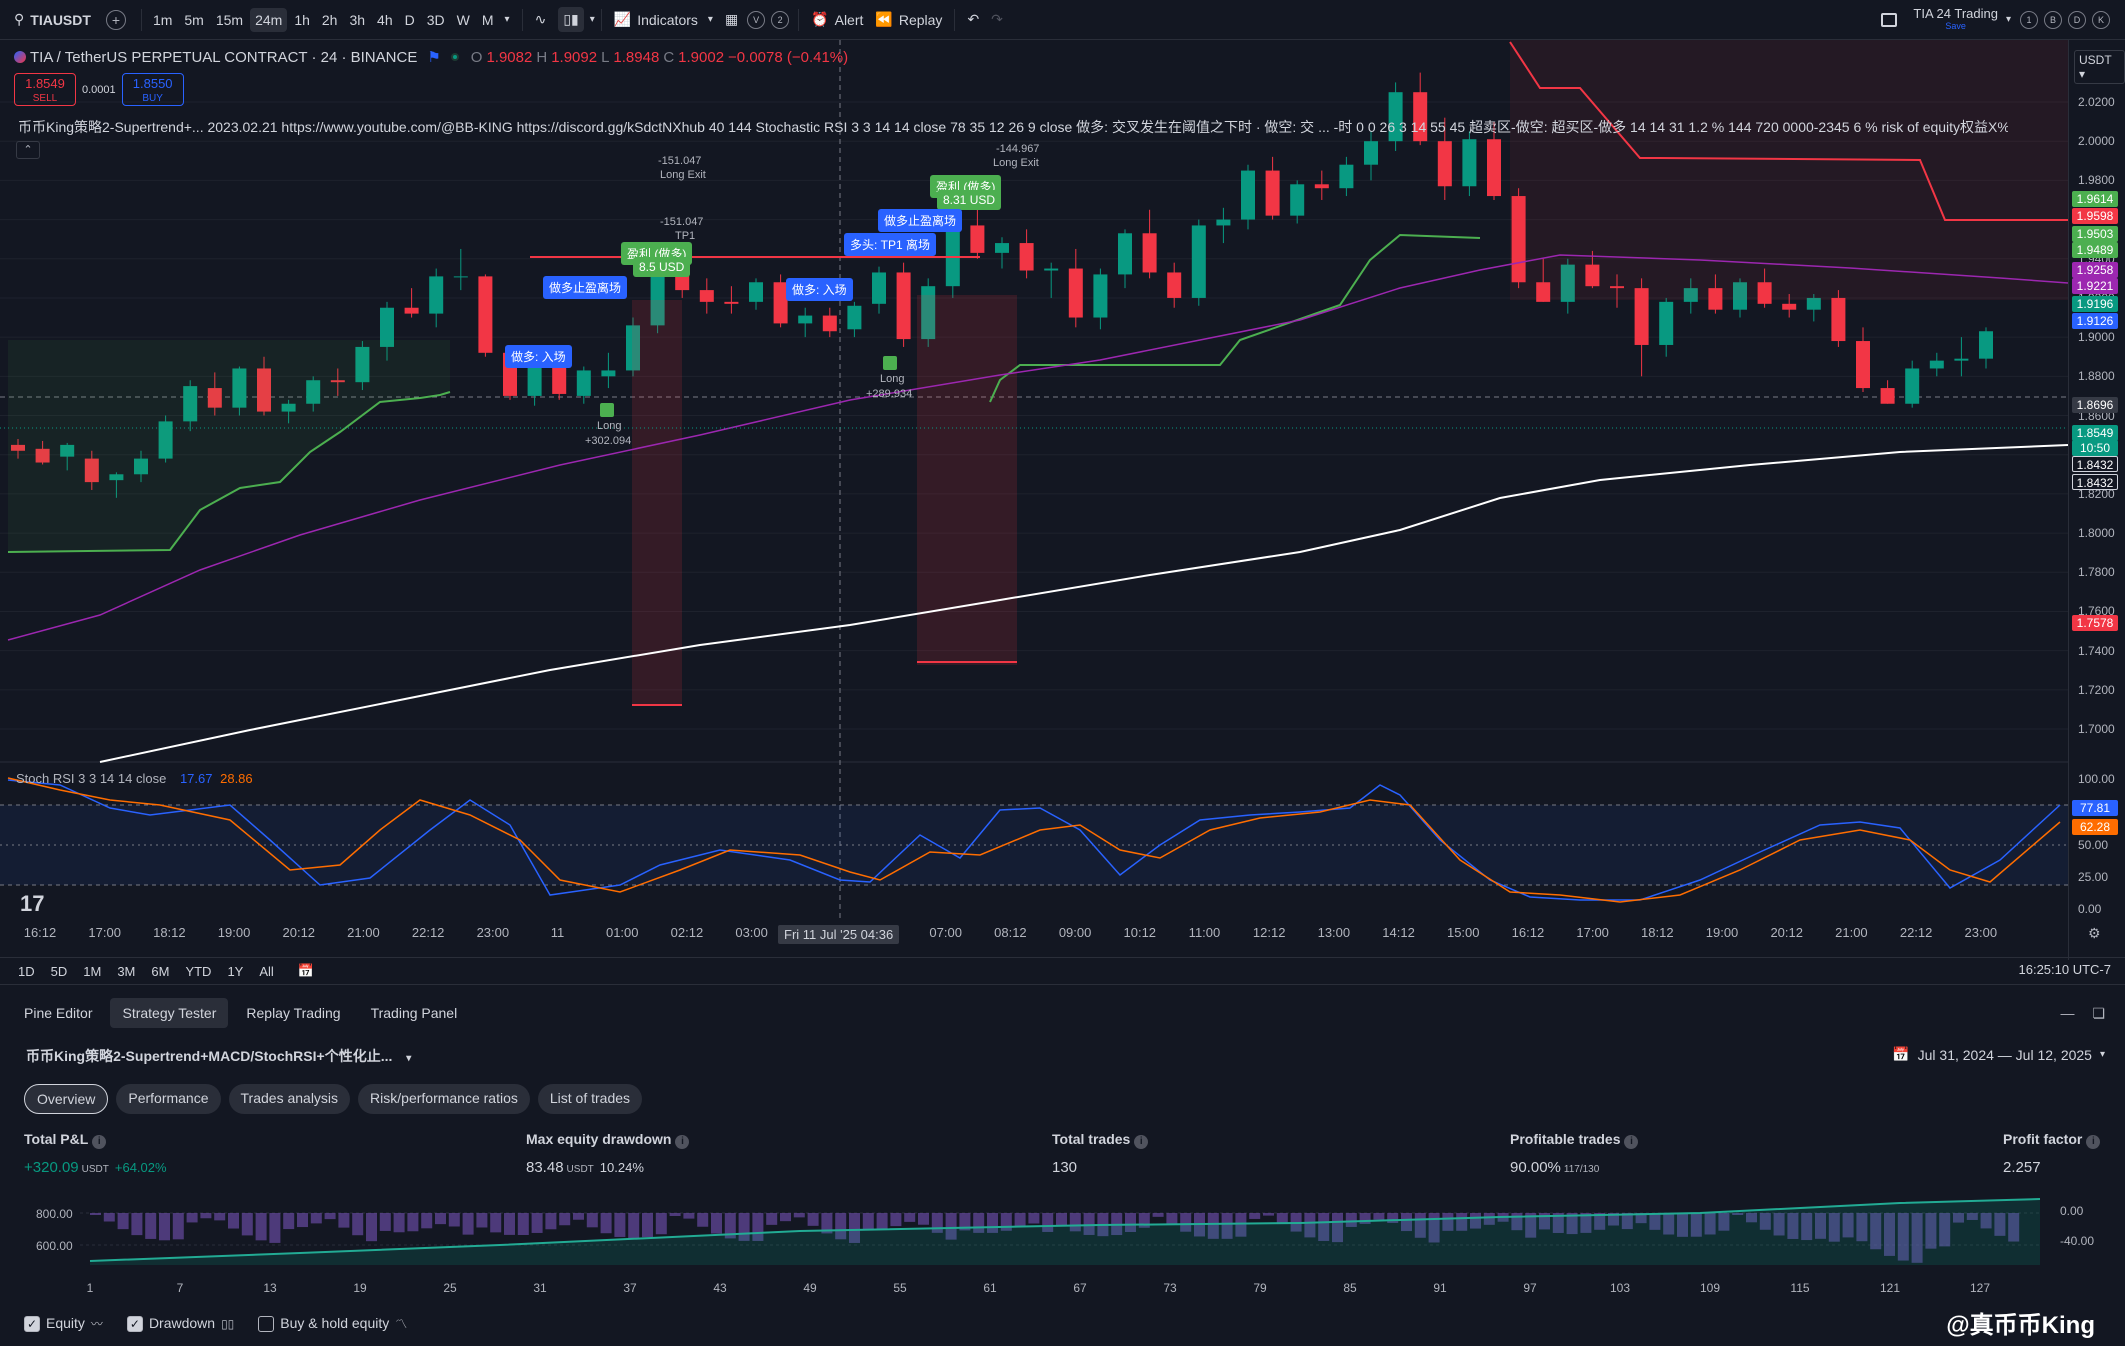 The image size is (2125, 1346). What do you see at coordinates (1062, 1240) in the screenshot?
I see `equity-chart` at bounding box center [1062, 1240].